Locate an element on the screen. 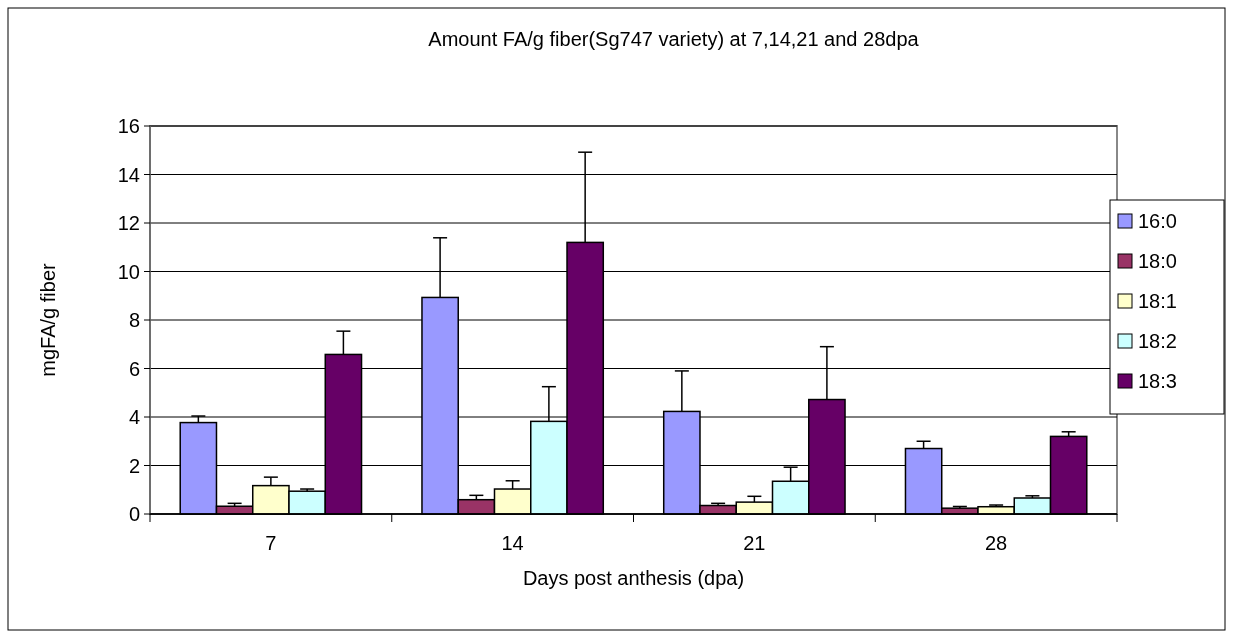 The height and width of the screenshot is (639, 1235). x-tick-label: 14 is located at coordinates (512, 543).